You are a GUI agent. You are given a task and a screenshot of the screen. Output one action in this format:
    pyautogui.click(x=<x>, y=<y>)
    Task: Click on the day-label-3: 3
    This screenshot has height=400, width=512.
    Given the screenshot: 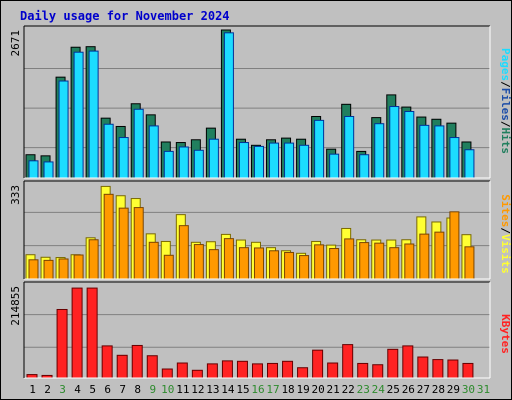 What is the action you would take?
    pyautogui.click(x=62, y=389)
    